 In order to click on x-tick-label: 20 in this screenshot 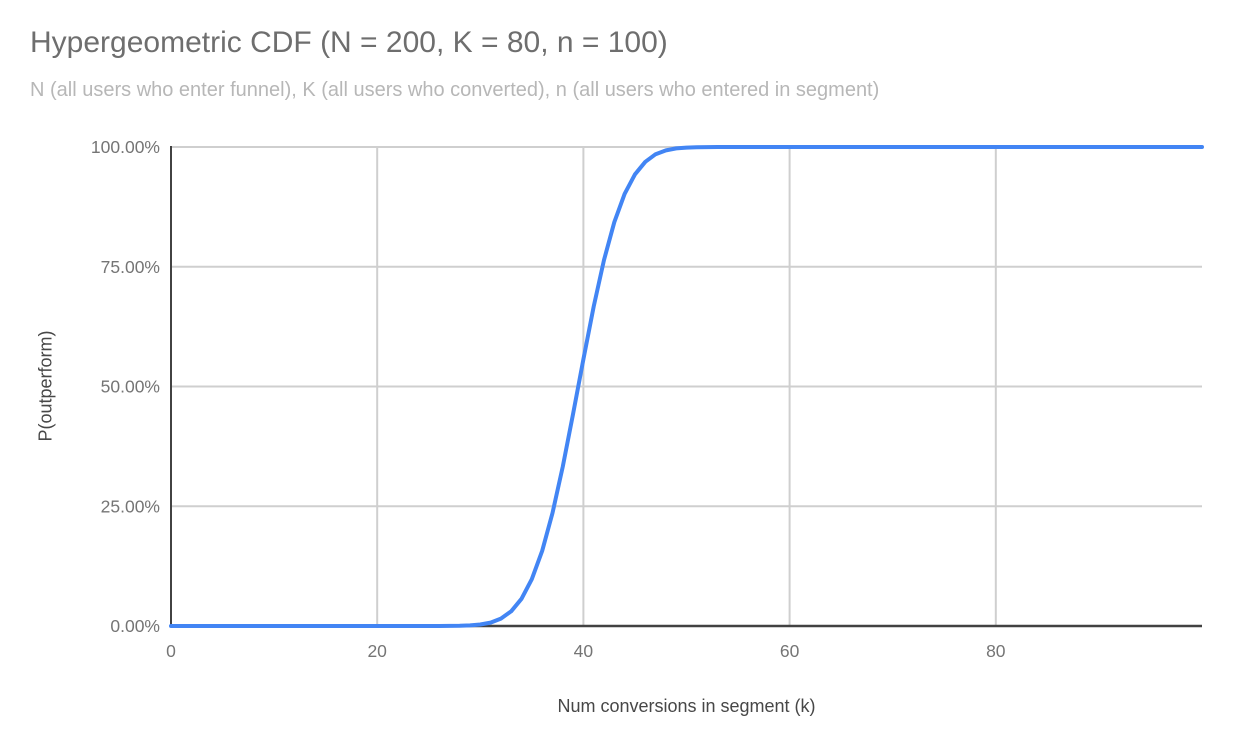, I will do `click(377, 651)`.